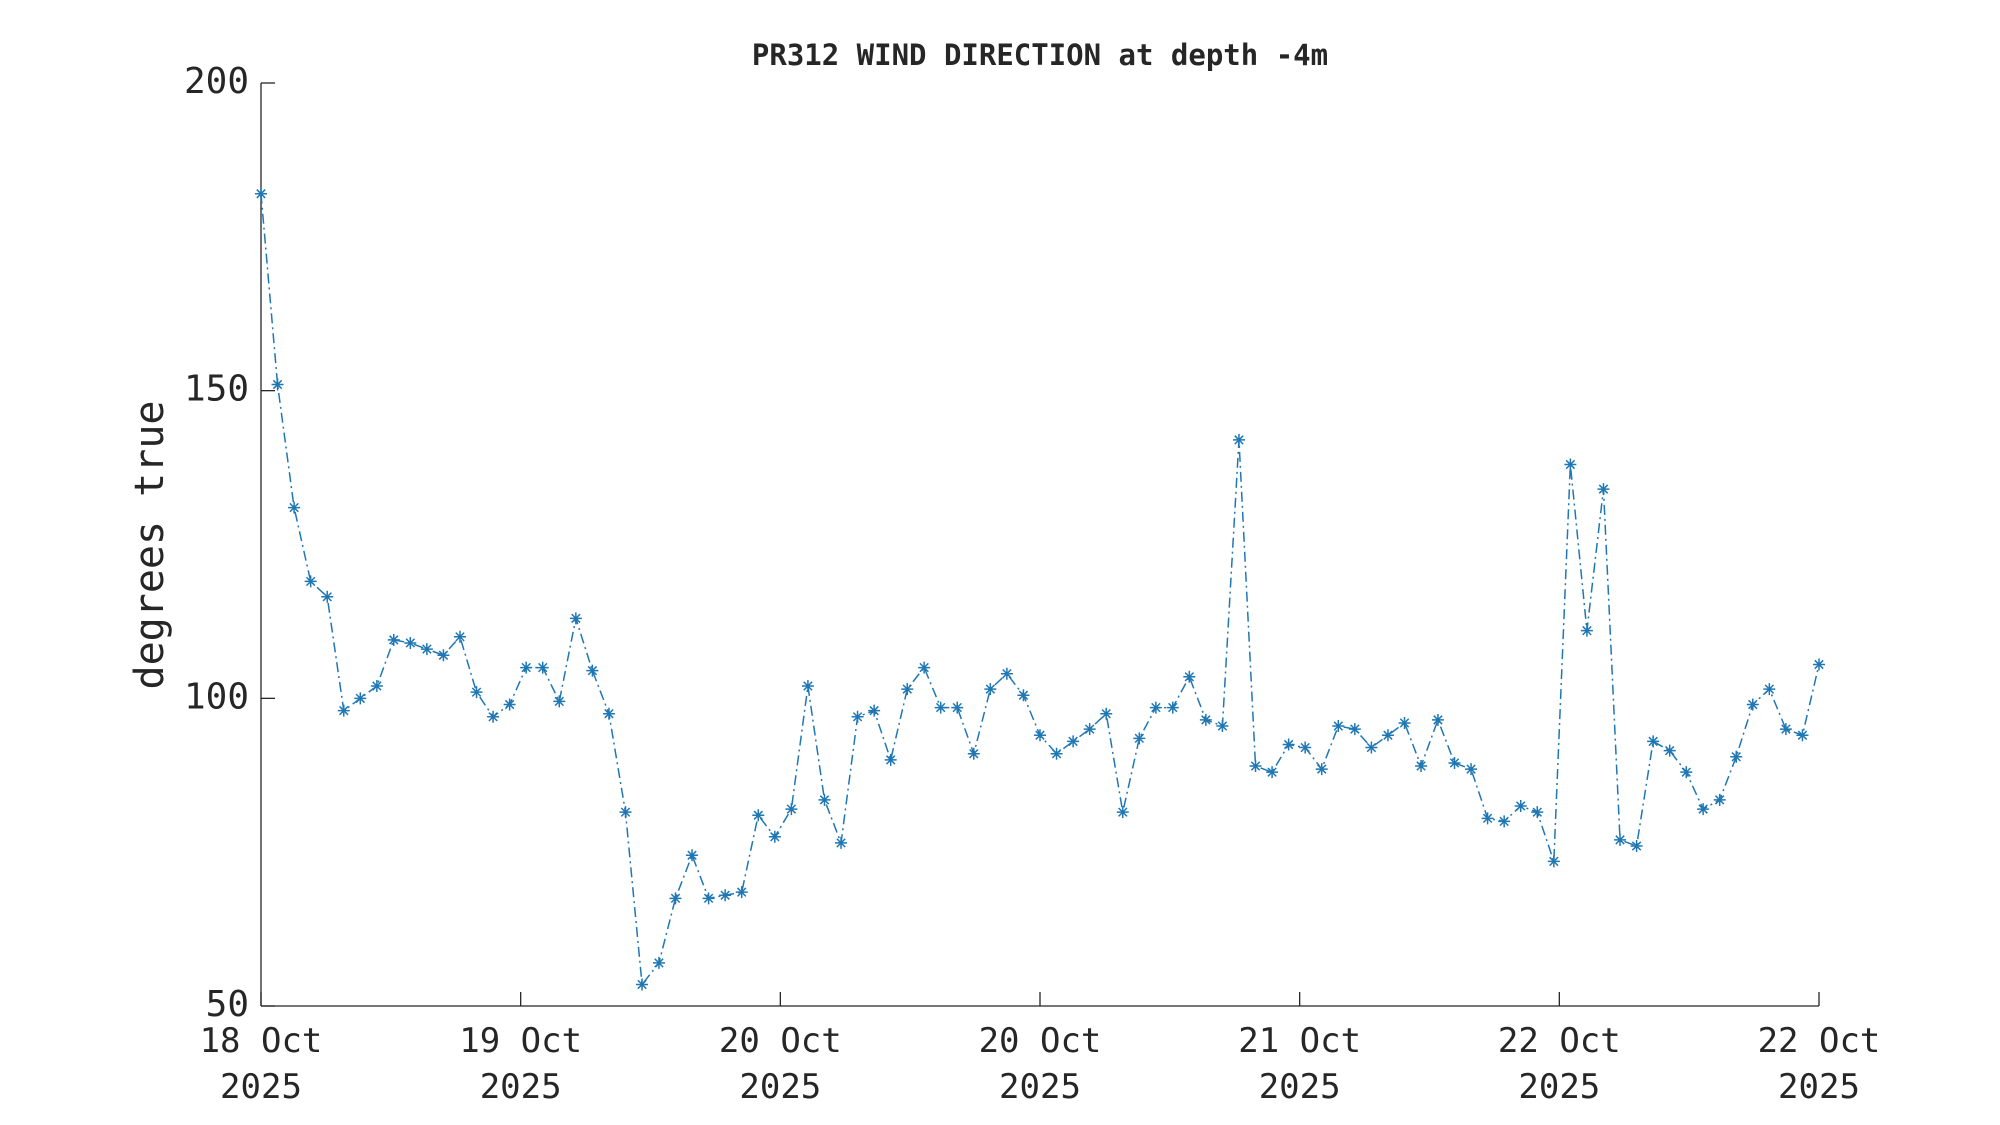  What do you see at coordinates (521, 1064) in the screenshot?
I see `x-tick-label: 19 Oct 2025` at bounding box center [521, 1064].